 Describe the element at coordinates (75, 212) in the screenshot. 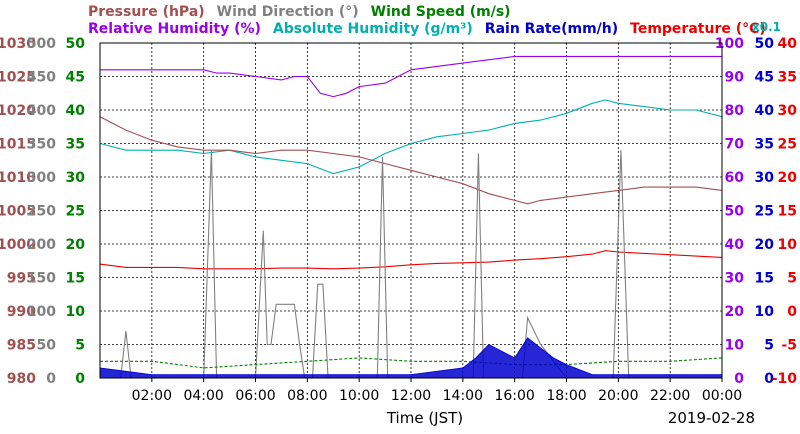

I see `left-tick-wind_speed: 25` at that location.